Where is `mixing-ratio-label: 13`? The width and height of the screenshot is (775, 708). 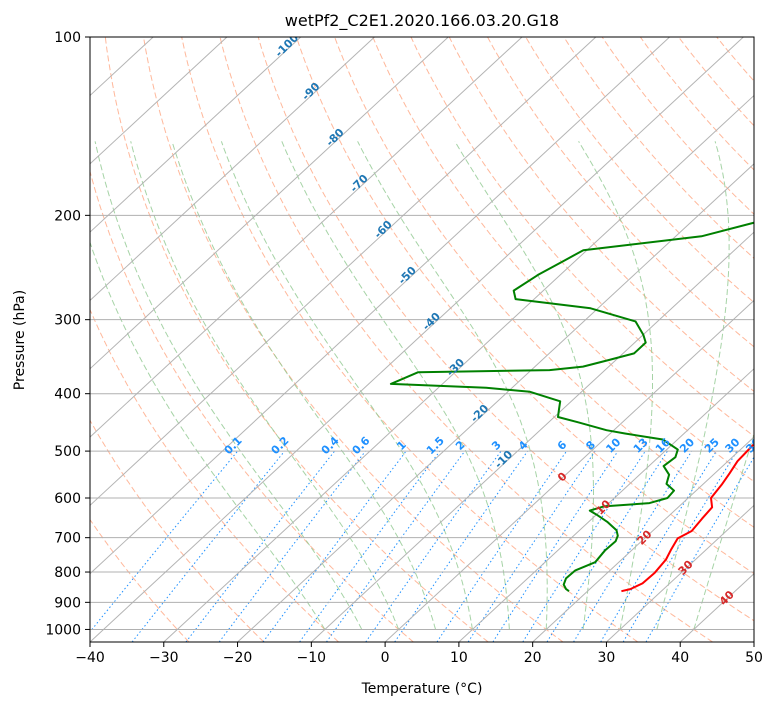 mixing-ratio-label: 13 is located at coordinates (641, 446).